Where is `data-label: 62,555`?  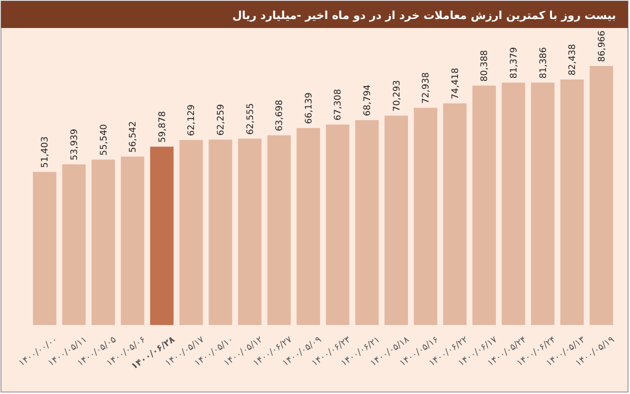
data-label: 62,555 is located at coordinates (251, 119).